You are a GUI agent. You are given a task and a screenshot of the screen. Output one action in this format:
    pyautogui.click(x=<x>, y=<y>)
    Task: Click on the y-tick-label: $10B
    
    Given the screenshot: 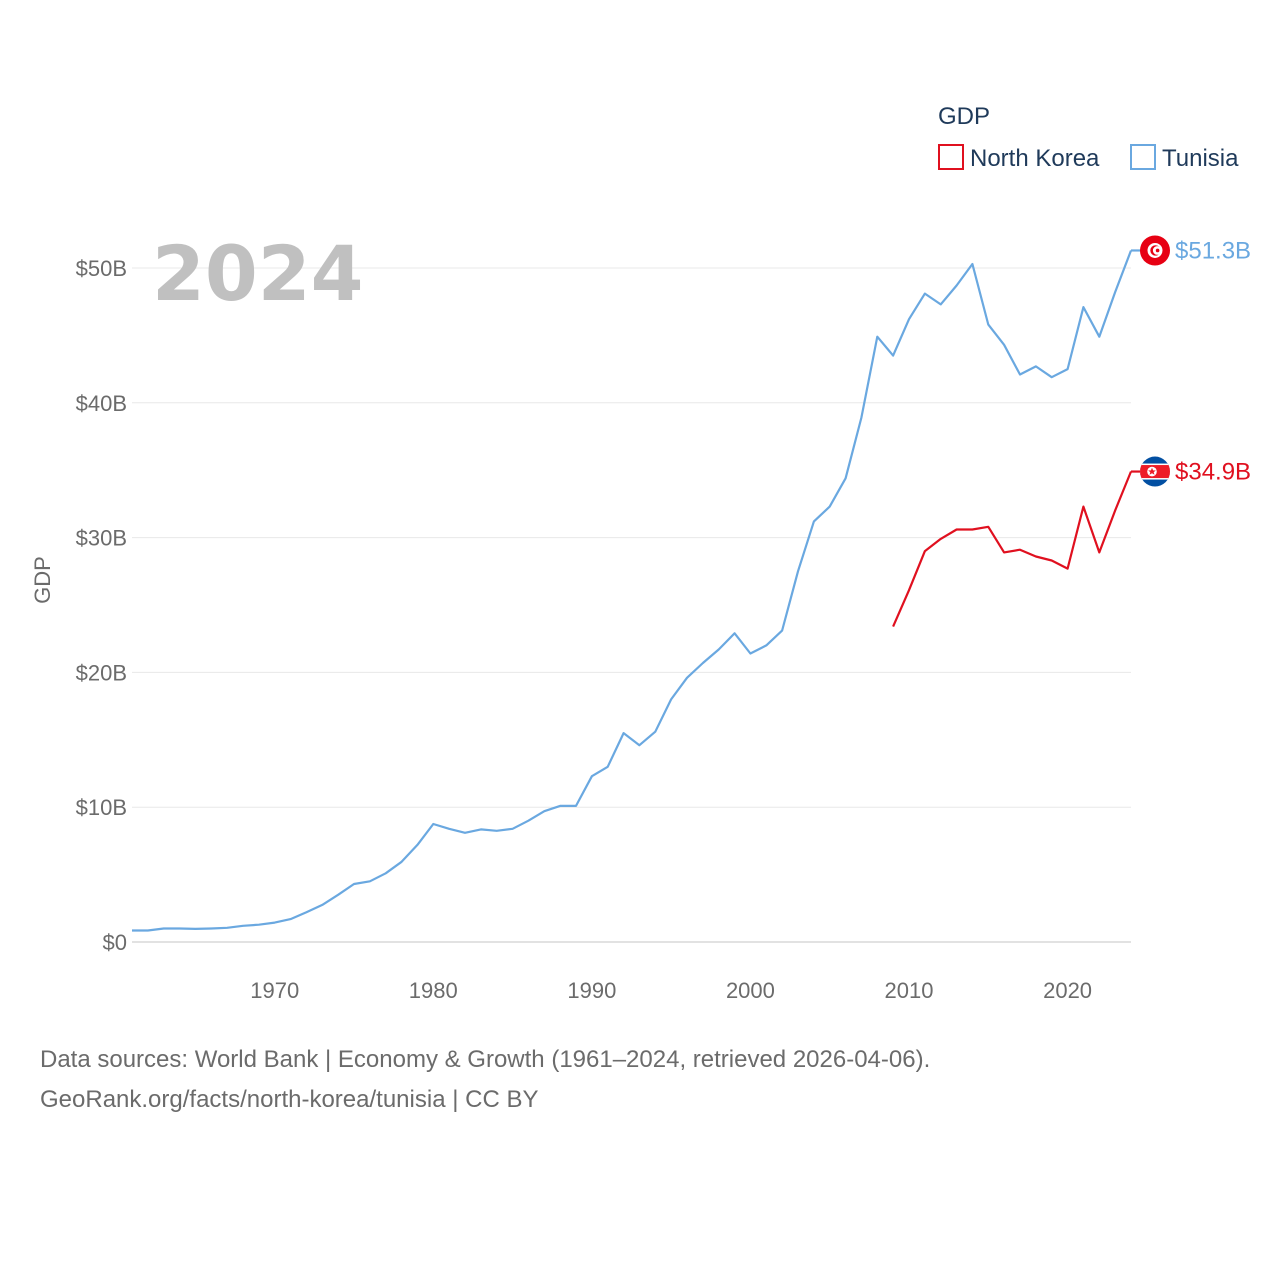 What is the action you would take?
    pyautogui.click(x=101, y=807)
    